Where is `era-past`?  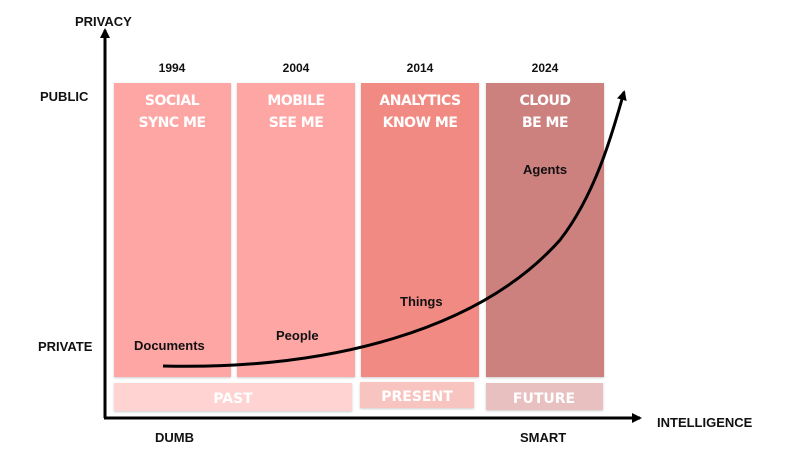 era-past is located at coordinates (233, 397).